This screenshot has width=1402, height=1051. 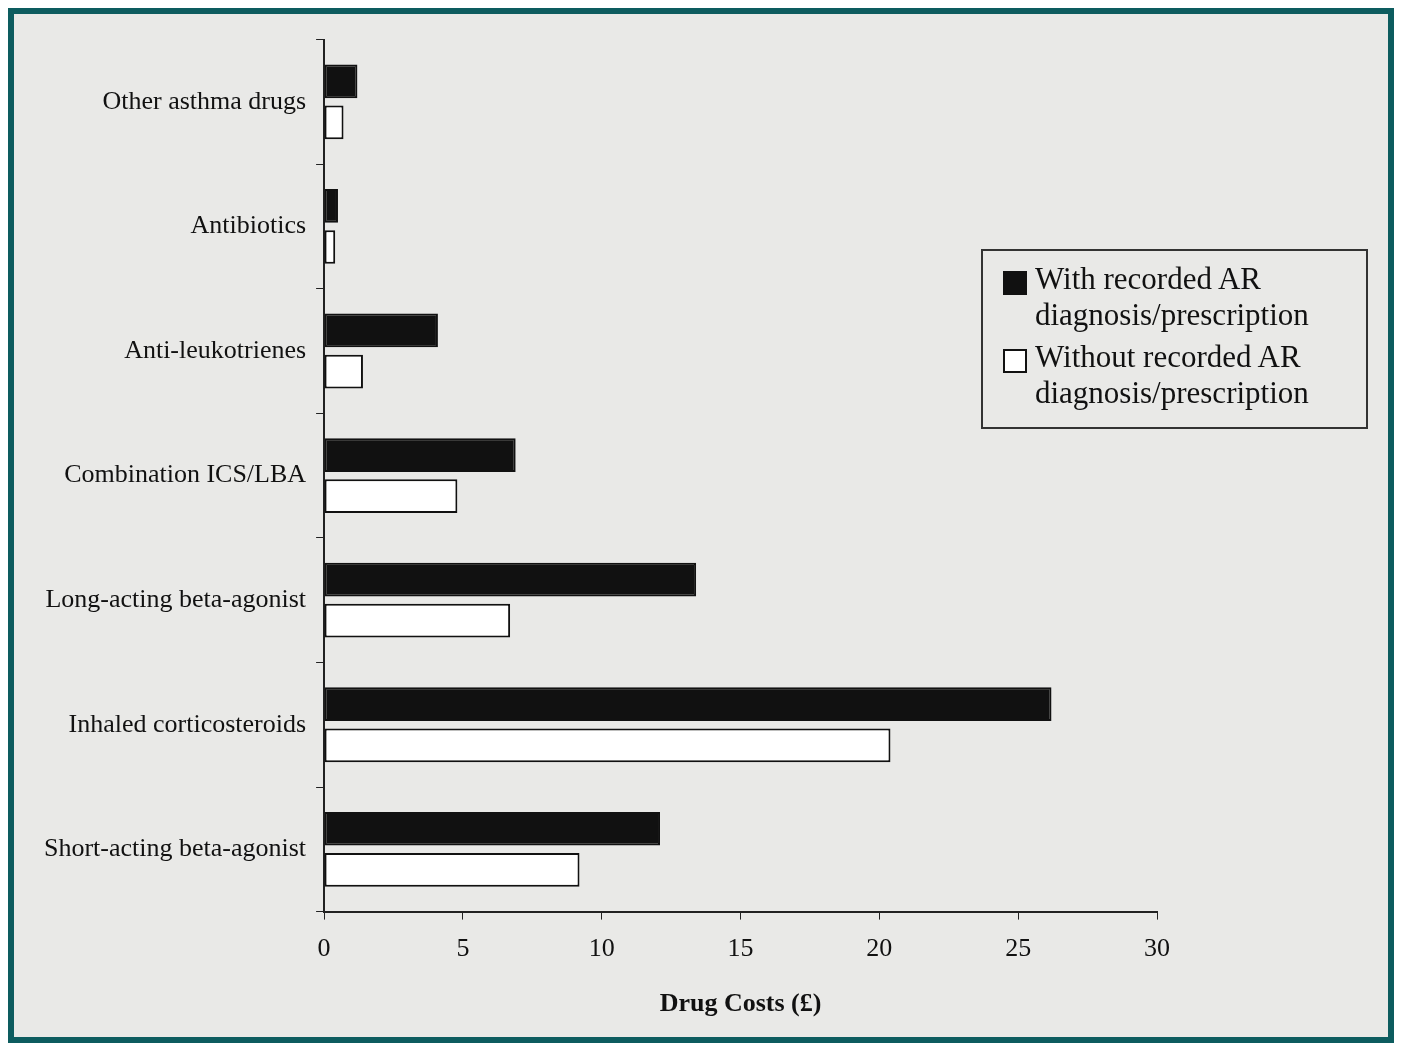 I want to click on legend-label: With recorded AR diagnosis/prescription, so click(x=1172, y=297).